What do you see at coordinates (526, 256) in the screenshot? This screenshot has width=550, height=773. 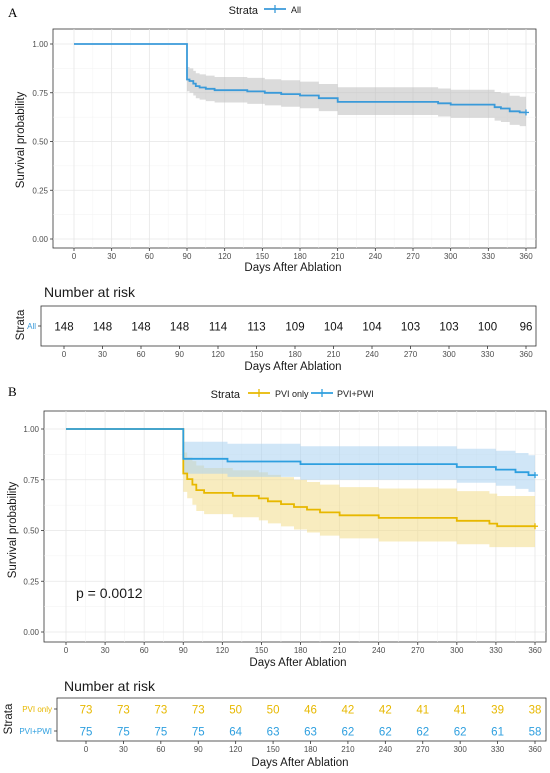 I see `panel-a-x-tick-label: 360` at bounding box center [526, 256].